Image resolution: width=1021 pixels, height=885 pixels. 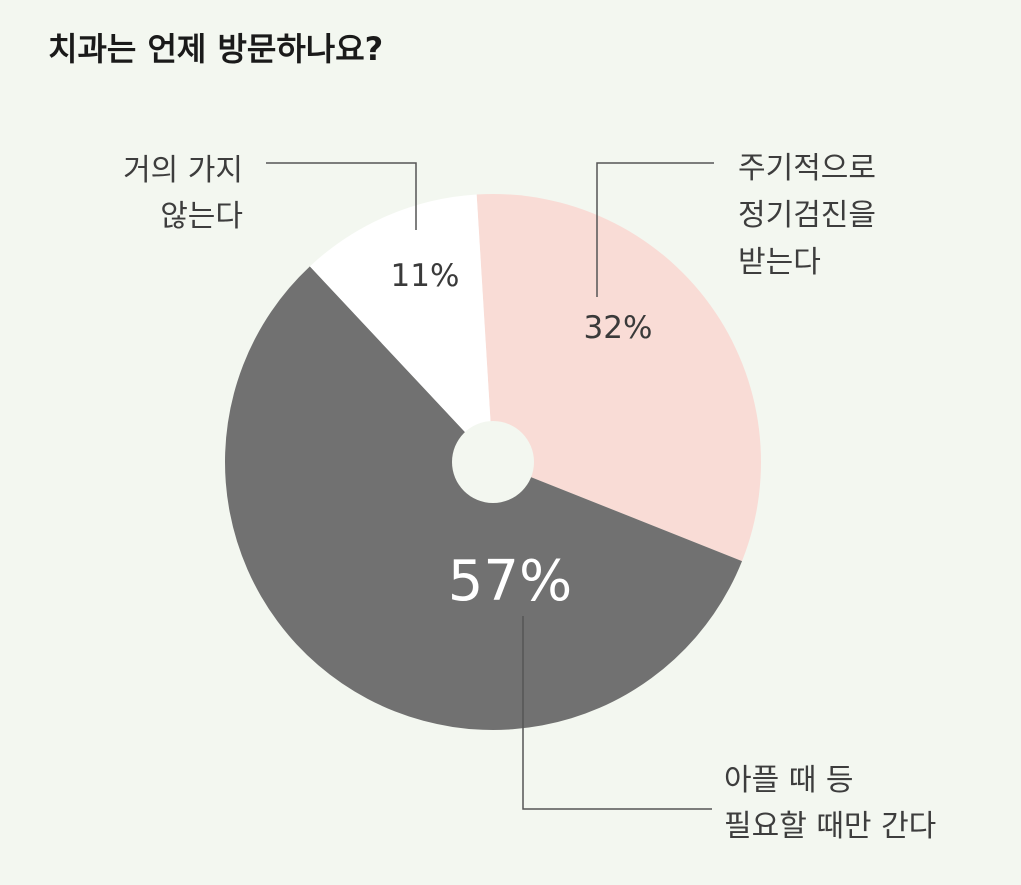 What do you see at coordinates (618, 328) in the screenshot?
I see `slice-value-label-1: 32%` at bounding box center [618, 328].